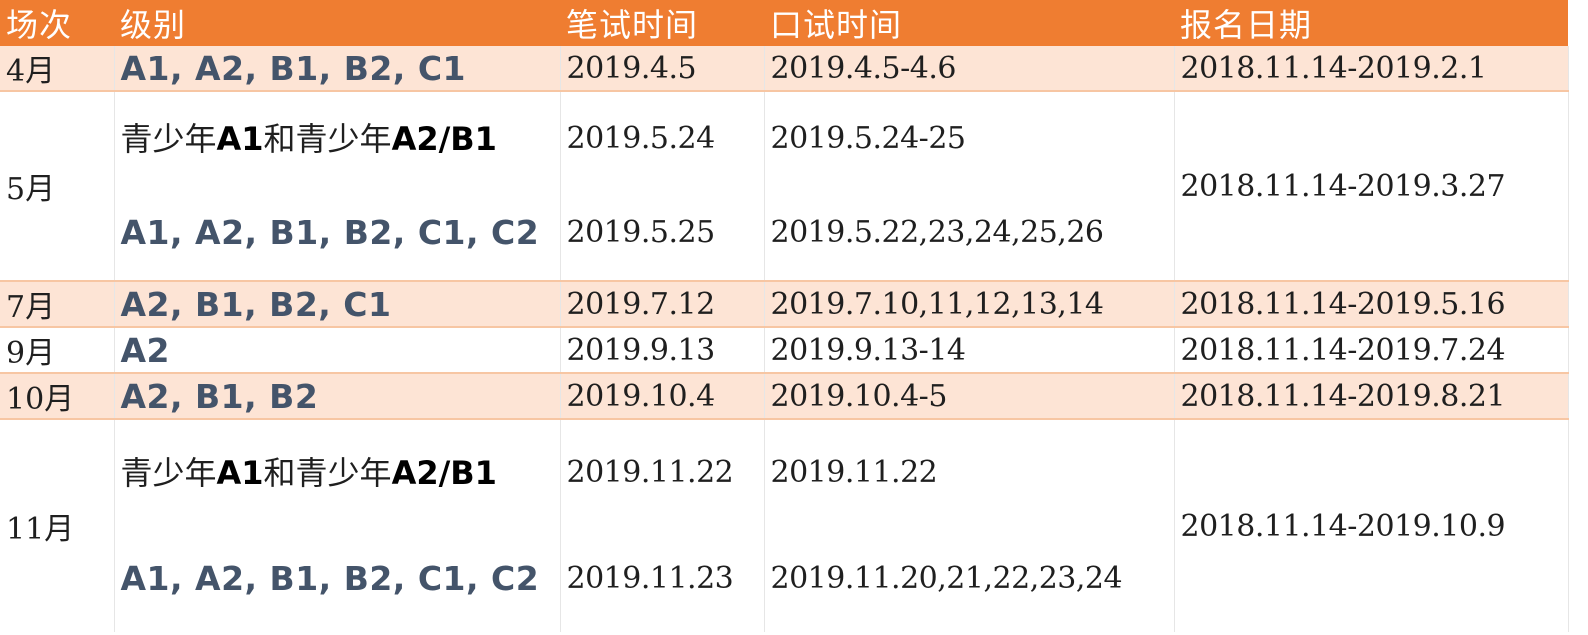 This screenshot has width=1588, height=635. What do you see at coordinates (662, 525) in the screenshot?
I see `row-written-date: 2019.11.22 2019.11.23` at bounding box center [662, 525].